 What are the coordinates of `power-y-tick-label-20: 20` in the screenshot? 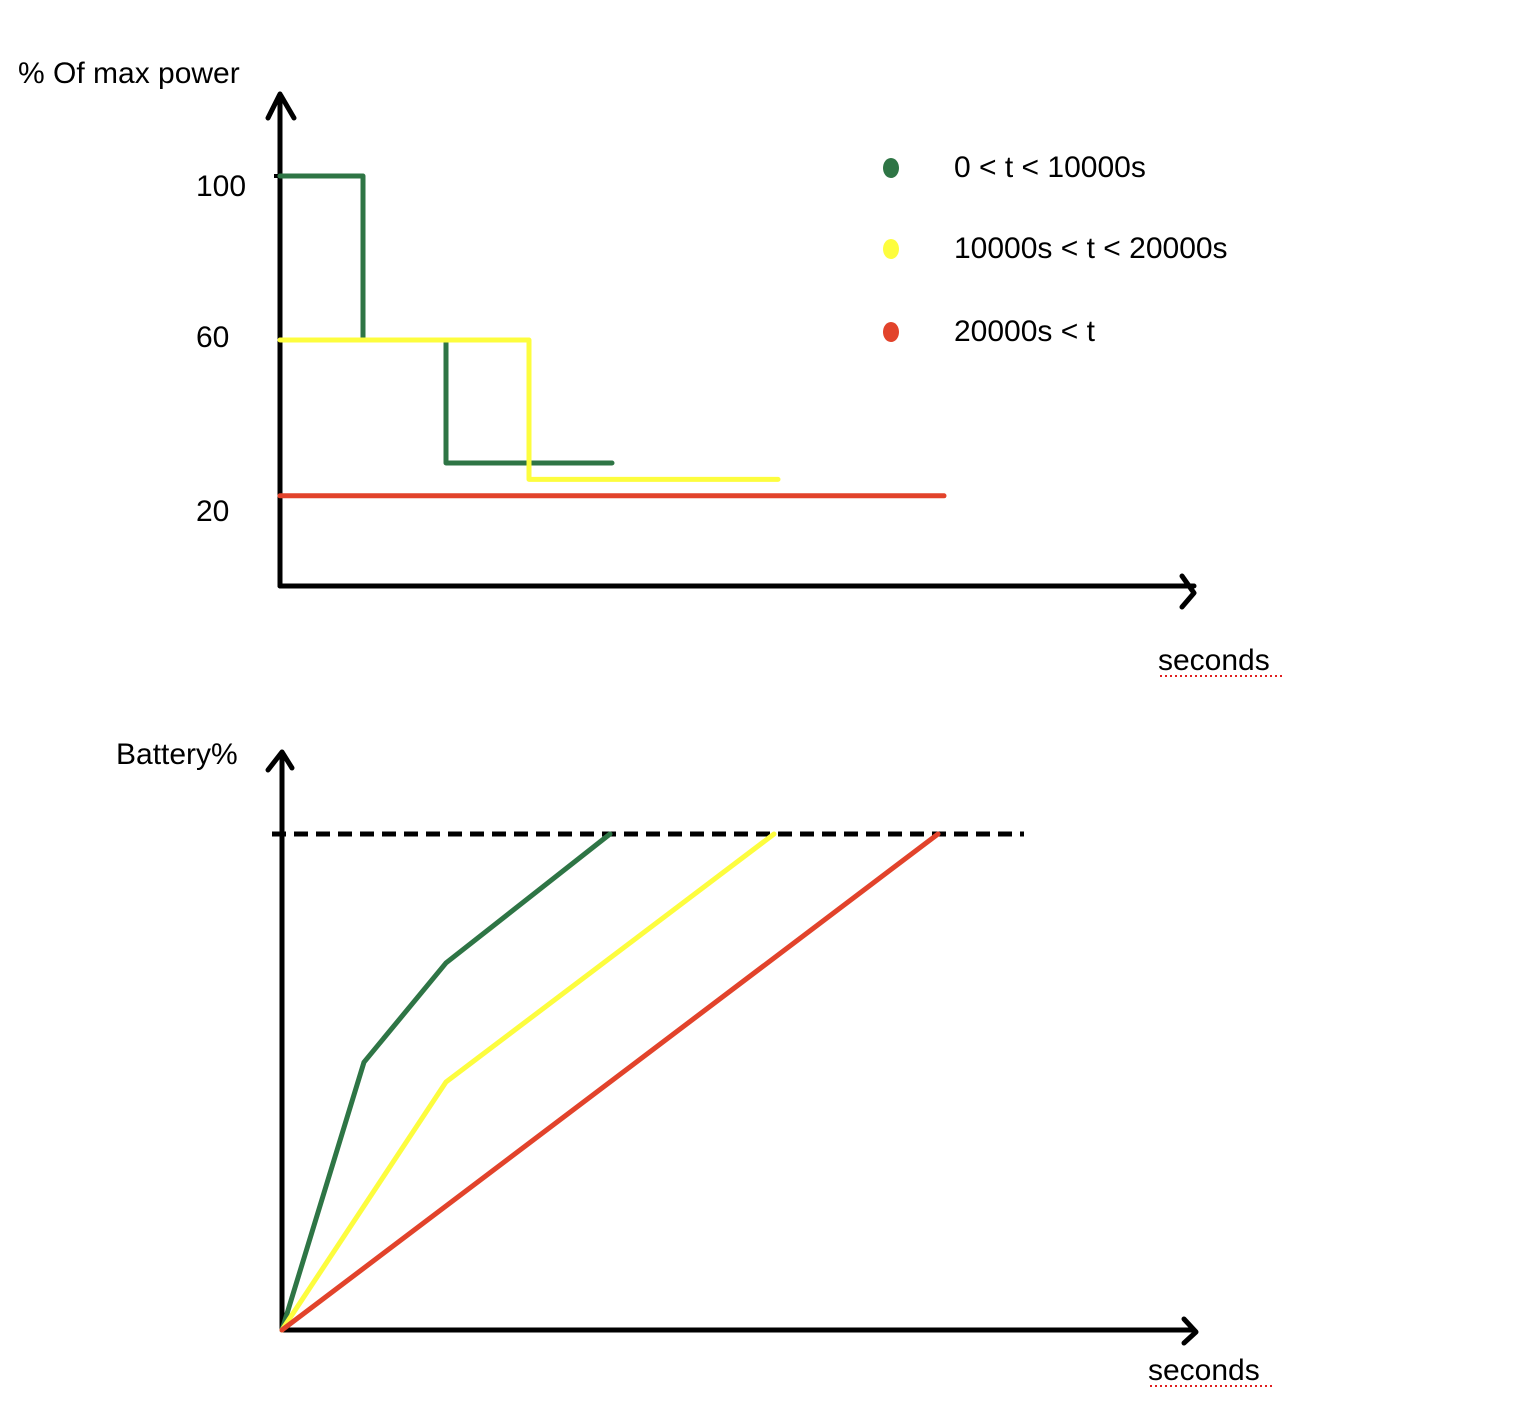 It's located at (212, 511).